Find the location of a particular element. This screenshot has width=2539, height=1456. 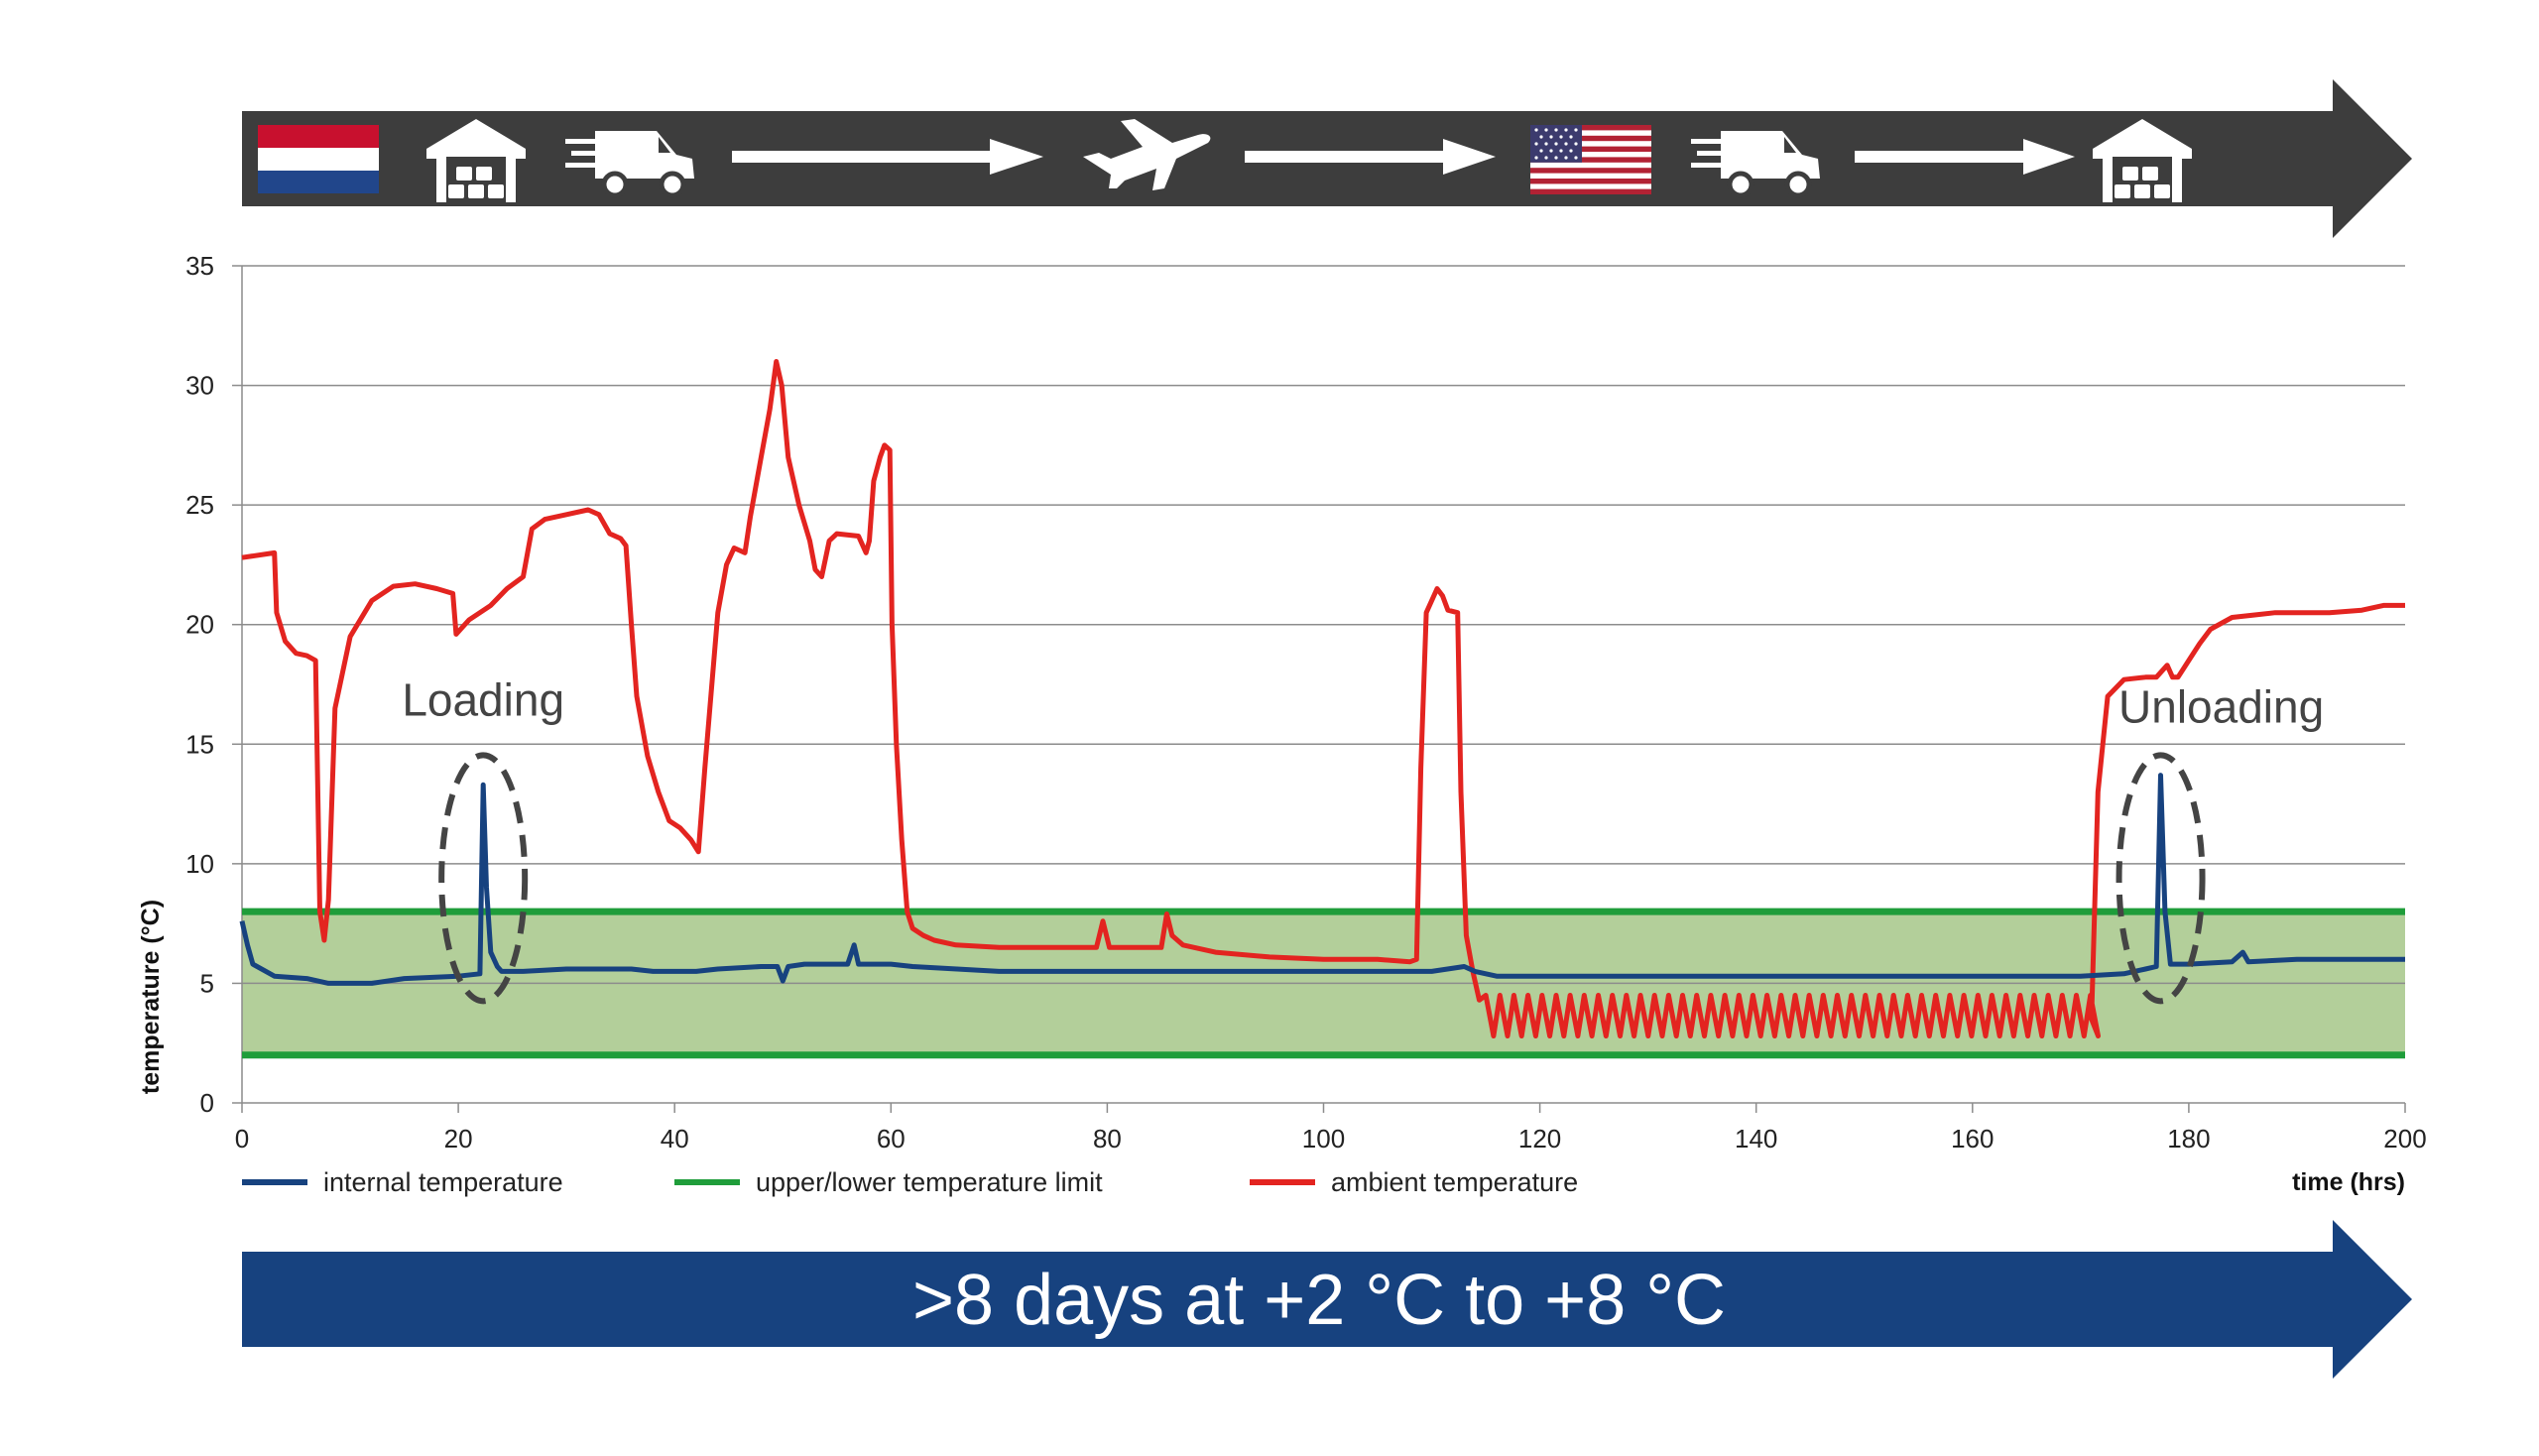

x-tick-label: 60 is located at coordinates (892, 1138).